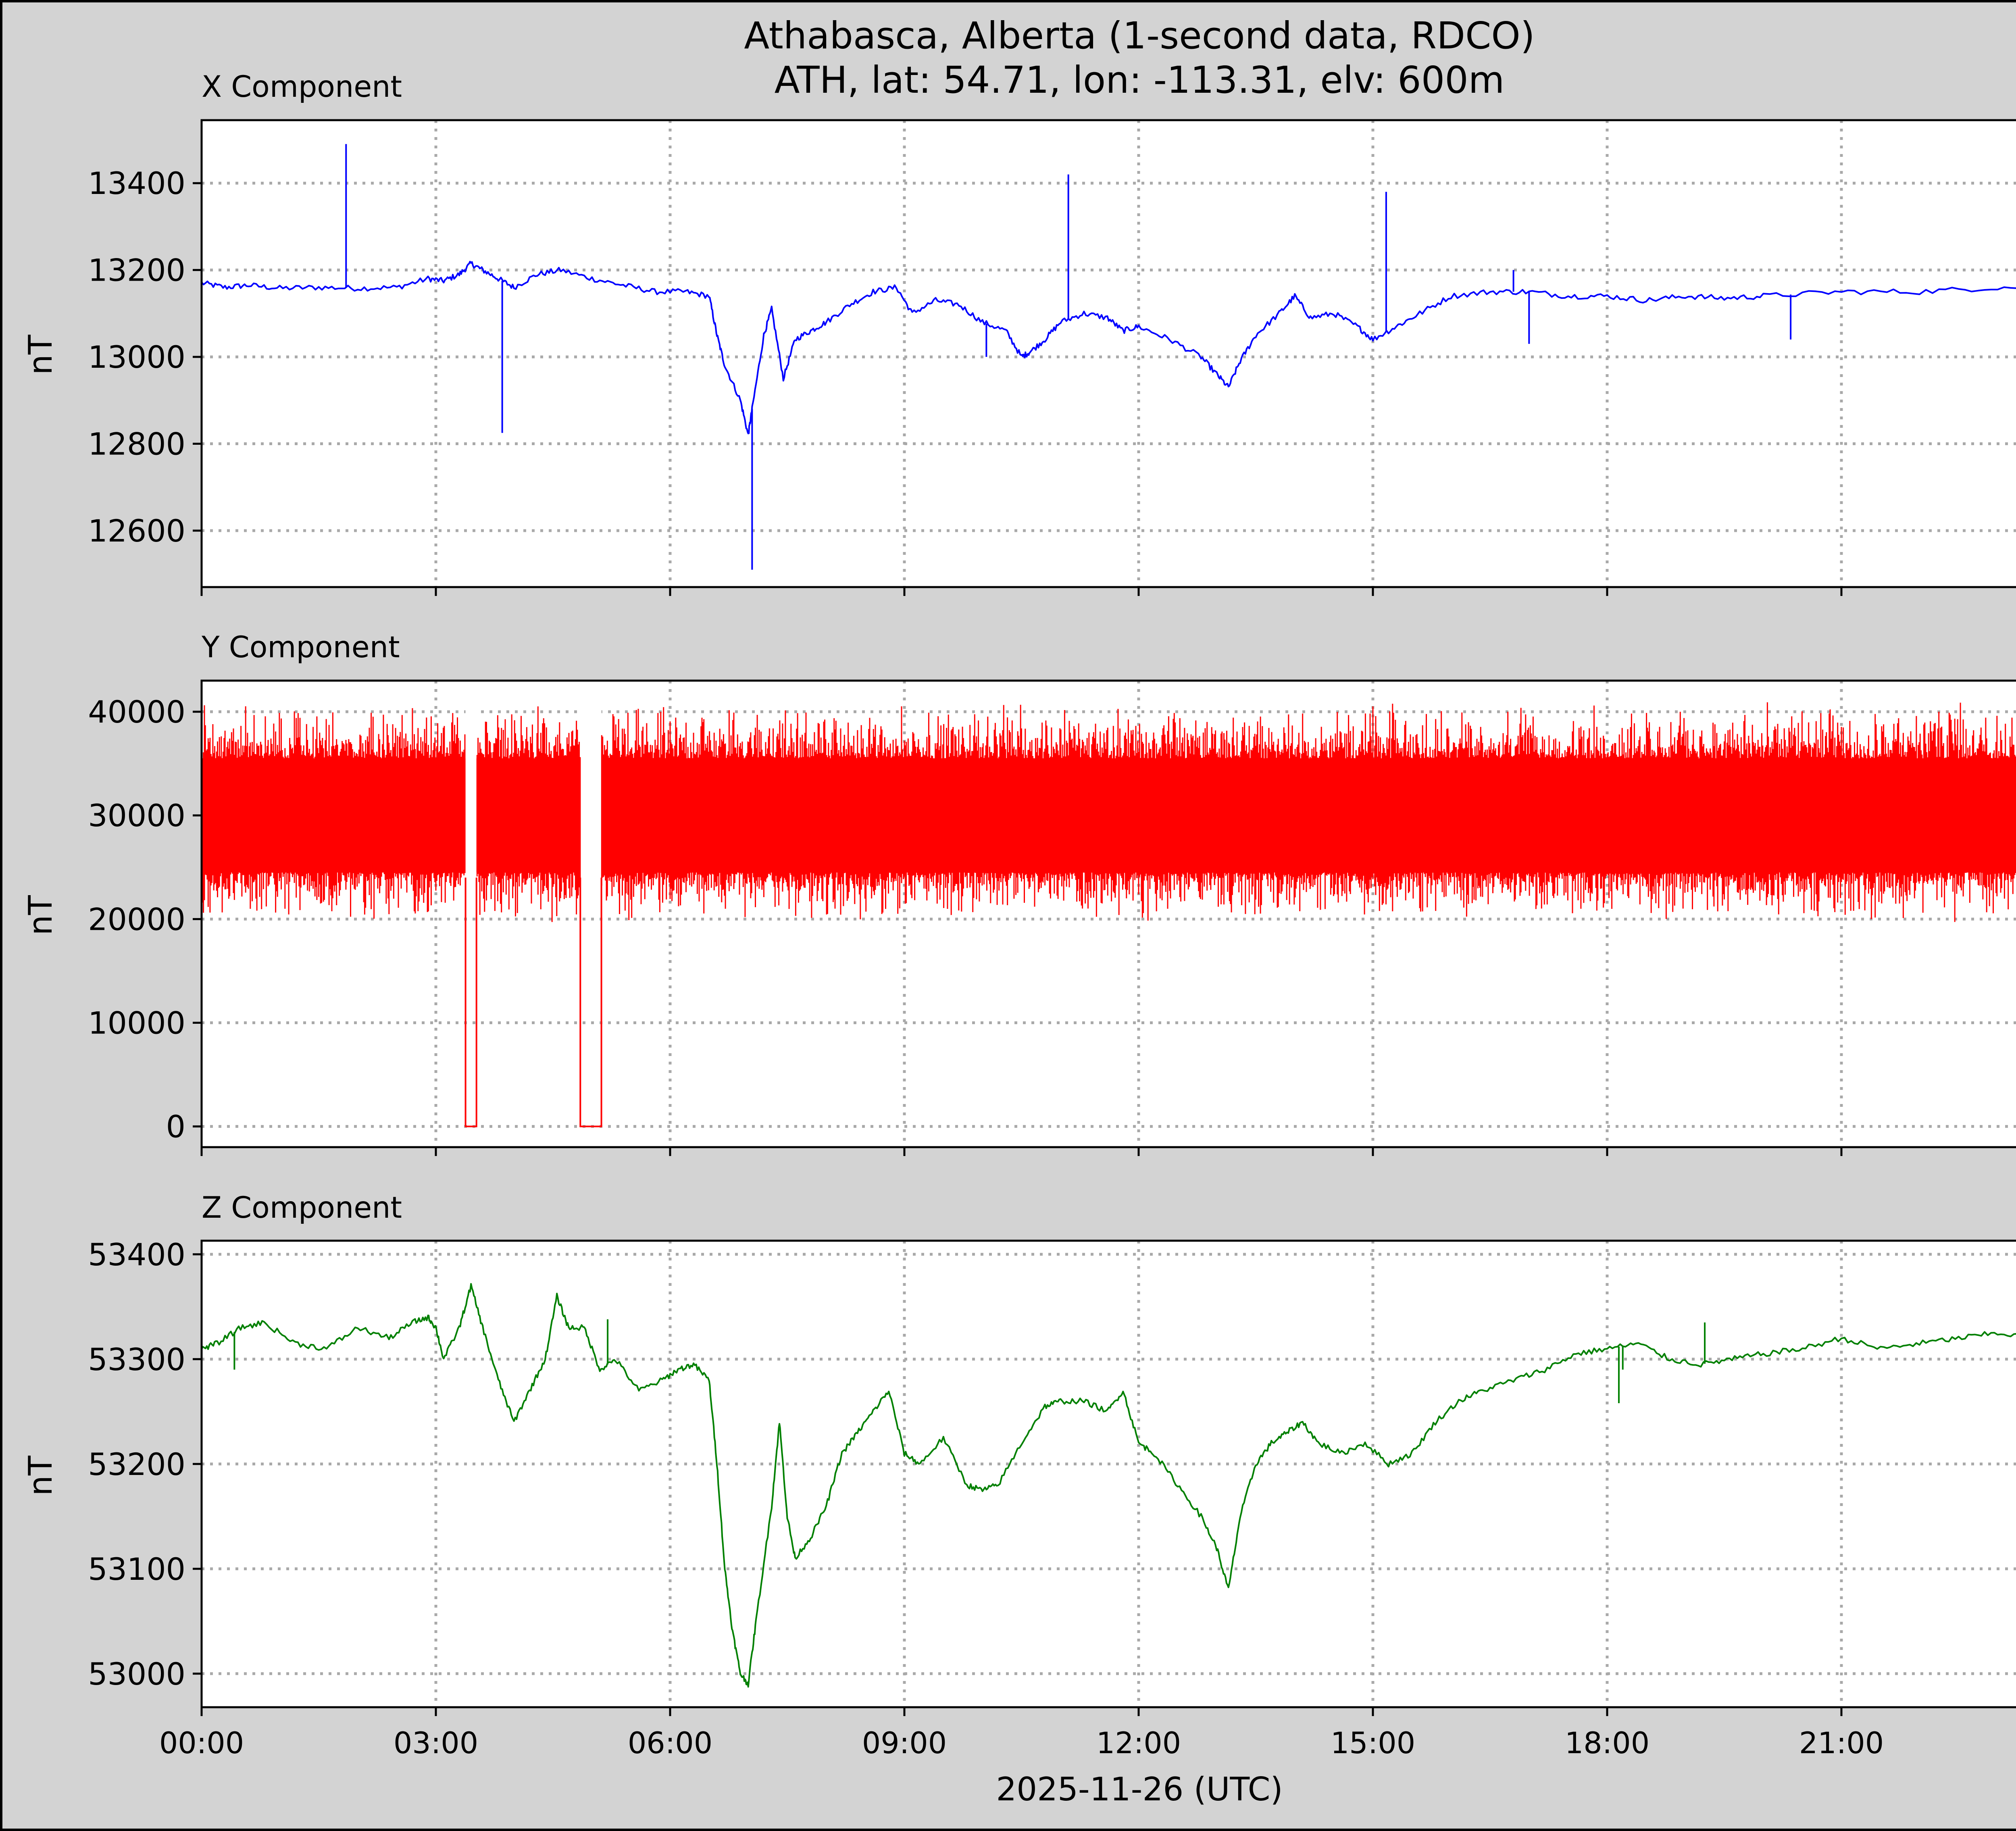 The width and height of the screenshot is (2016, 1831). I want to click on xtick-label: 21:00, so click(1842, 1743).